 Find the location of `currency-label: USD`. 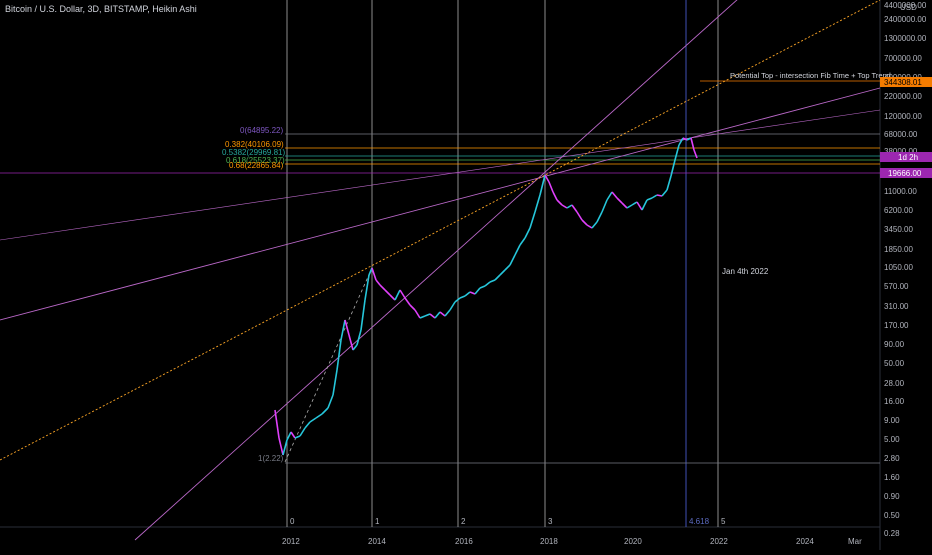

currency-label: USD is located at coordinates (908, 7).